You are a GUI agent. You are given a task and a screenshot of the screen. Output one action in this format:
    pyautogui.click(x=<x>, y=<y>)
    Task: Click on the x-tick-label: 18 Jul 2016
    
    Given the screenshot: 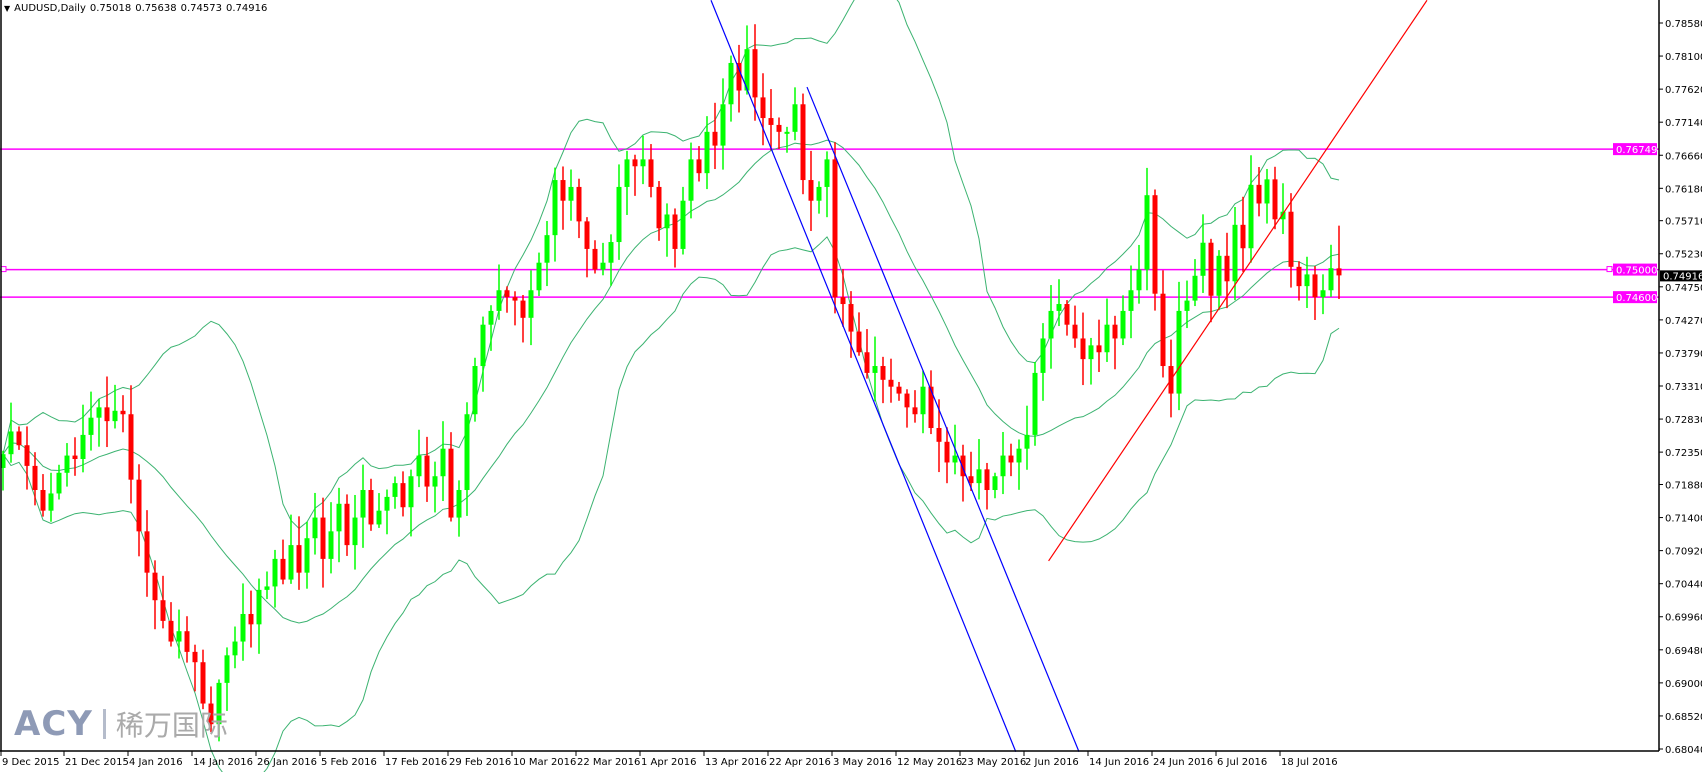 What is the action you would take?
    pyautogui.click(x=1309, y=762)
    